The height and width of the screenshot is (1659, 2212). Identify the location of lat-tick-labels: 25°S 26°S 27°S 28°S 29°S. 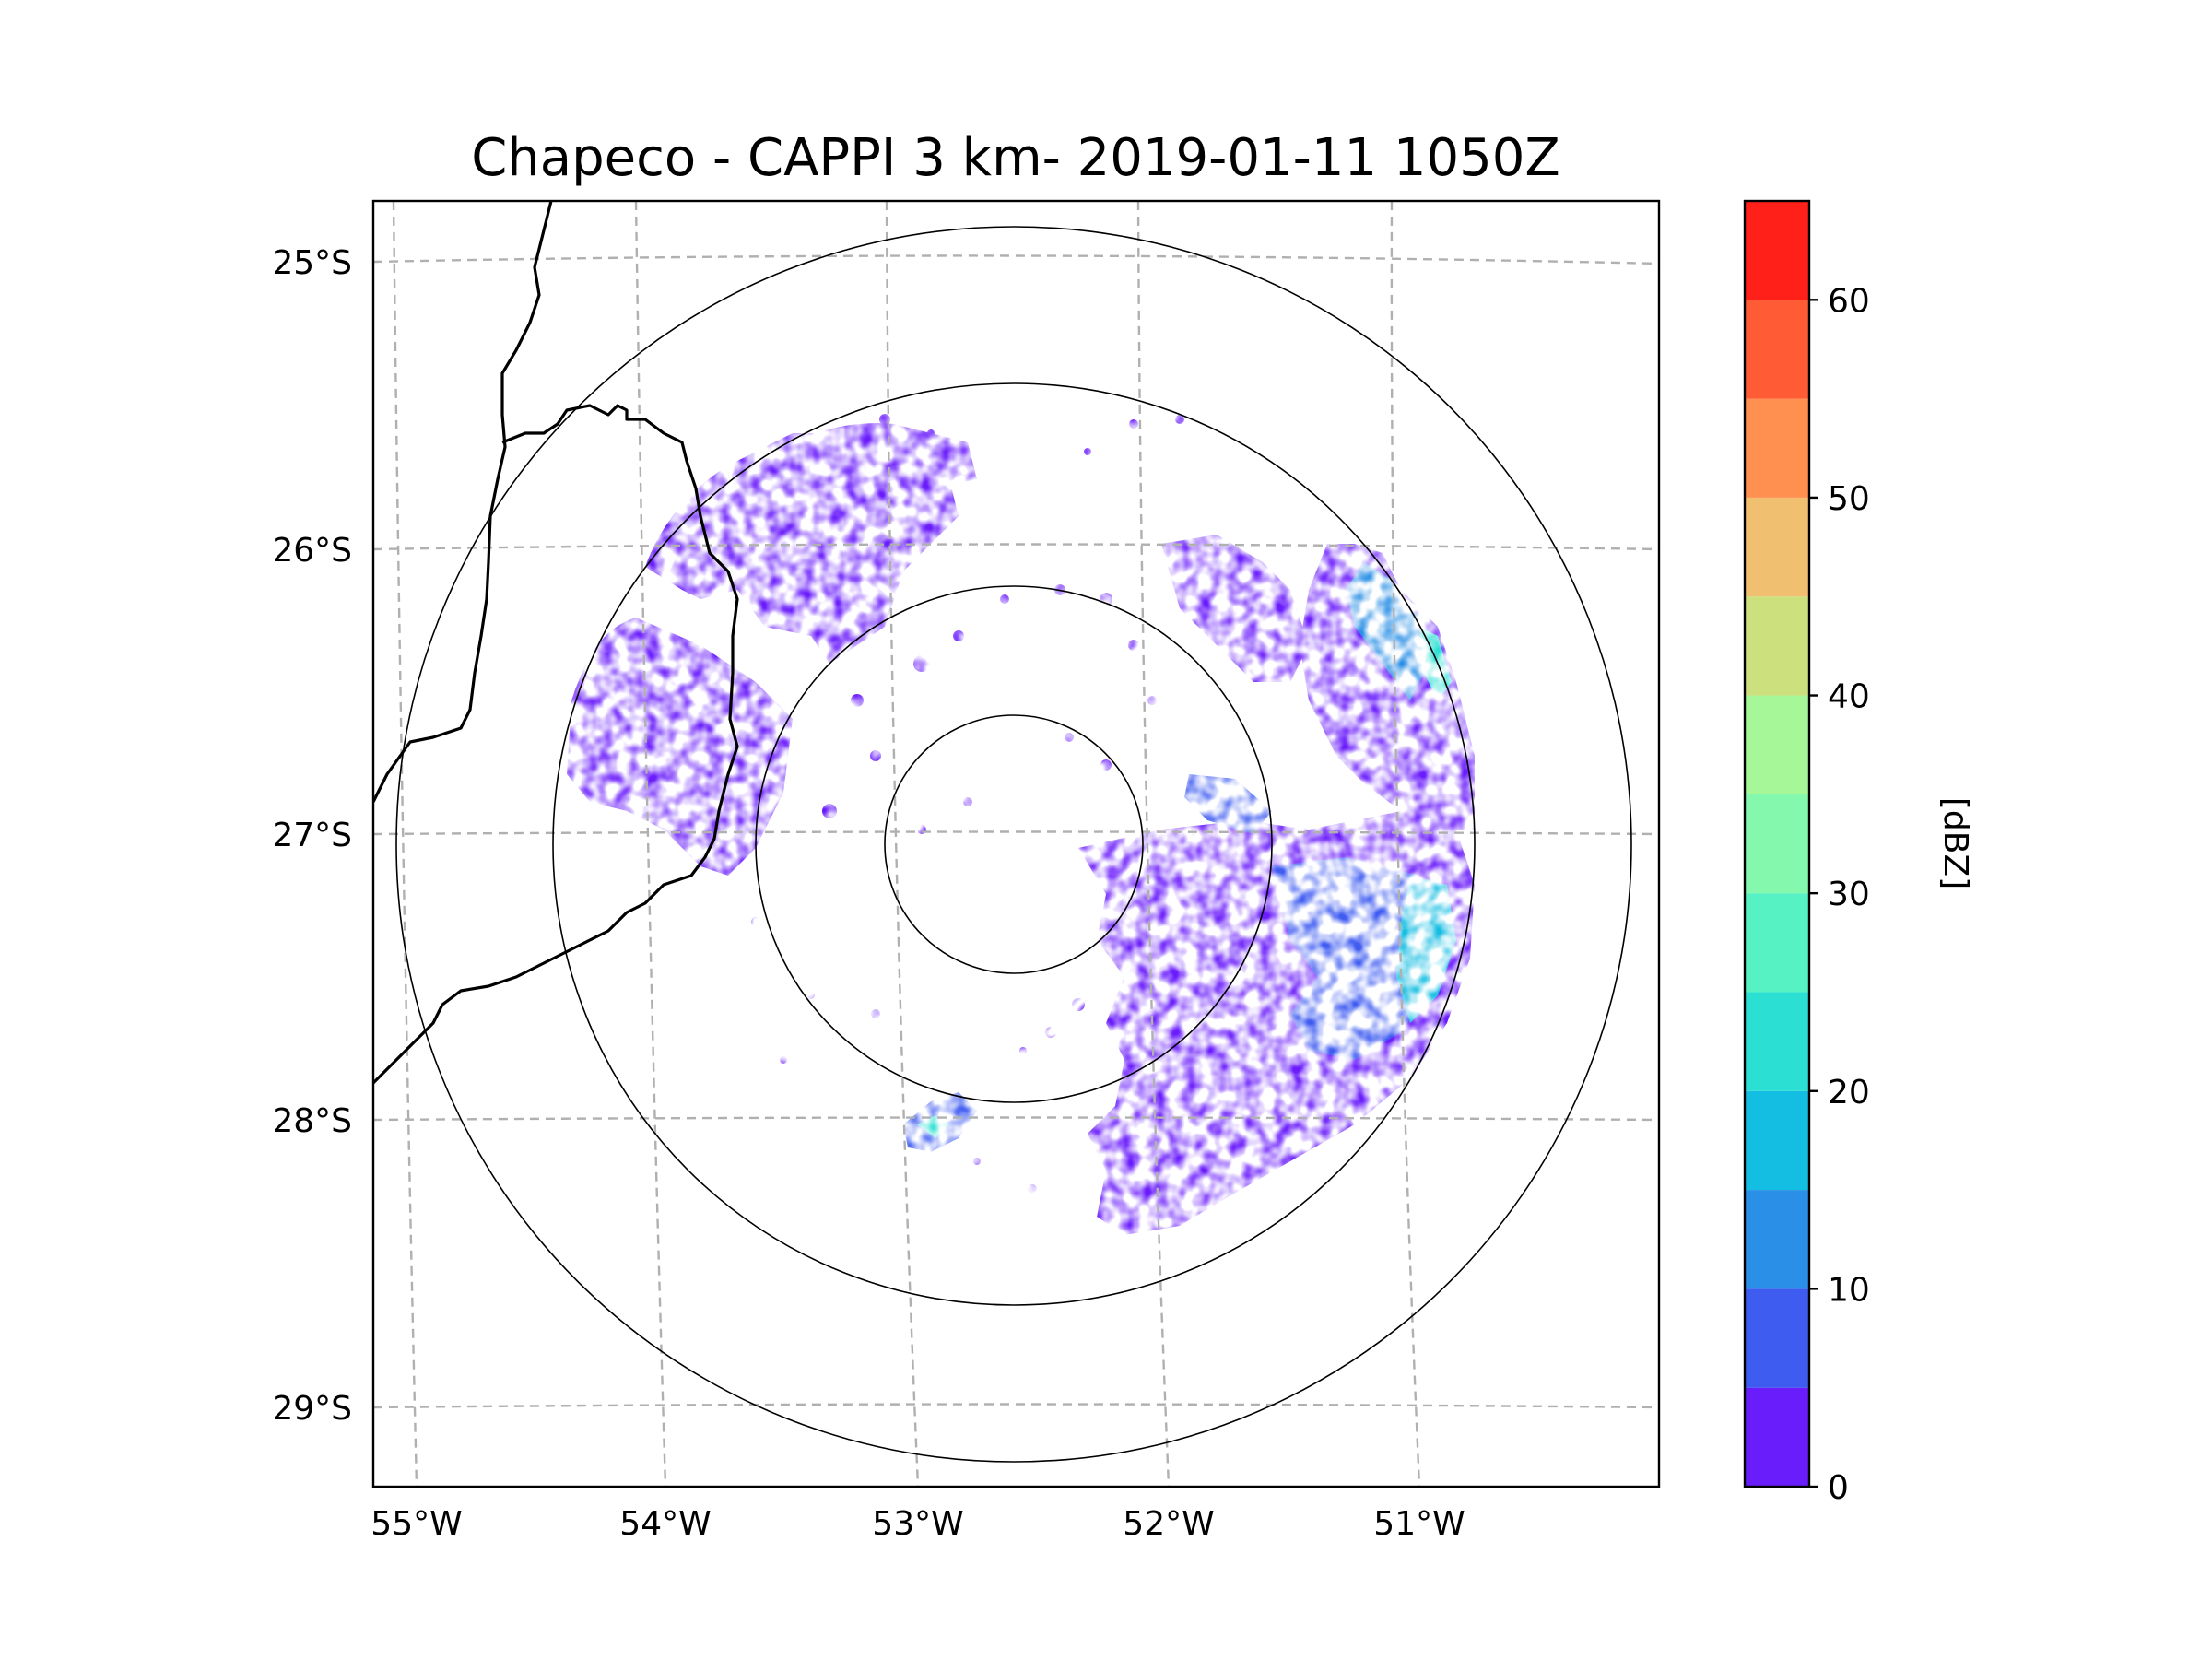
(312, 836).